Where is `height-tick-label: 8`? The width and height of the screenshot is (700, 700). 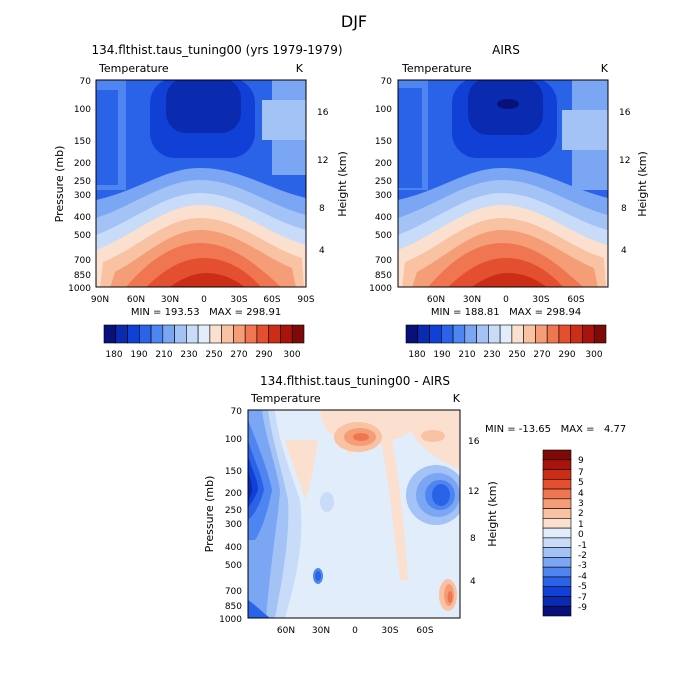 height-tick-label: 8 is located at coordinates (473, 539).